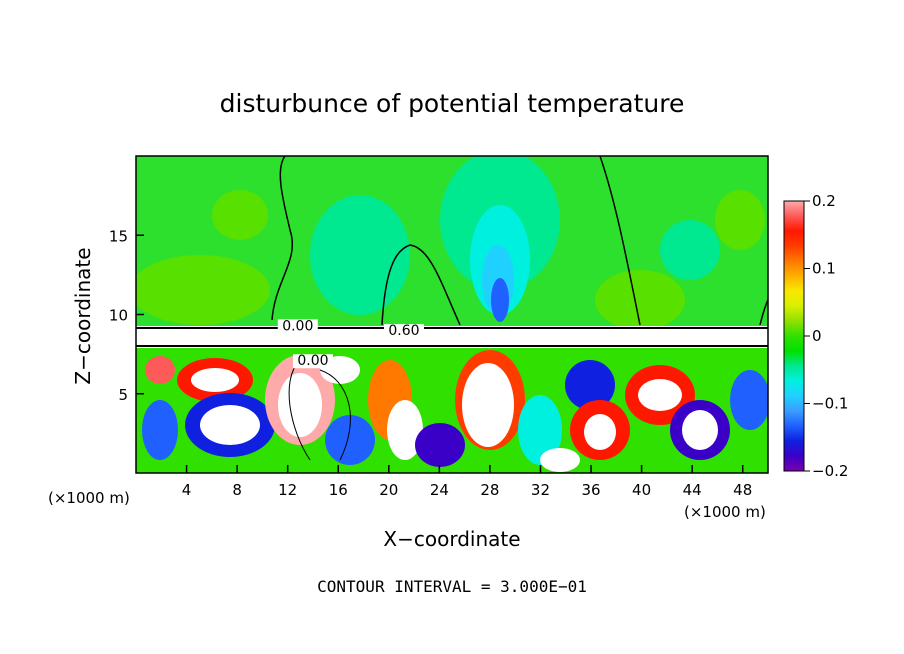  Describe the element at coordinates (451, 539) in the screenshot. I see `x-axis-label: X−coordinate` at that location.